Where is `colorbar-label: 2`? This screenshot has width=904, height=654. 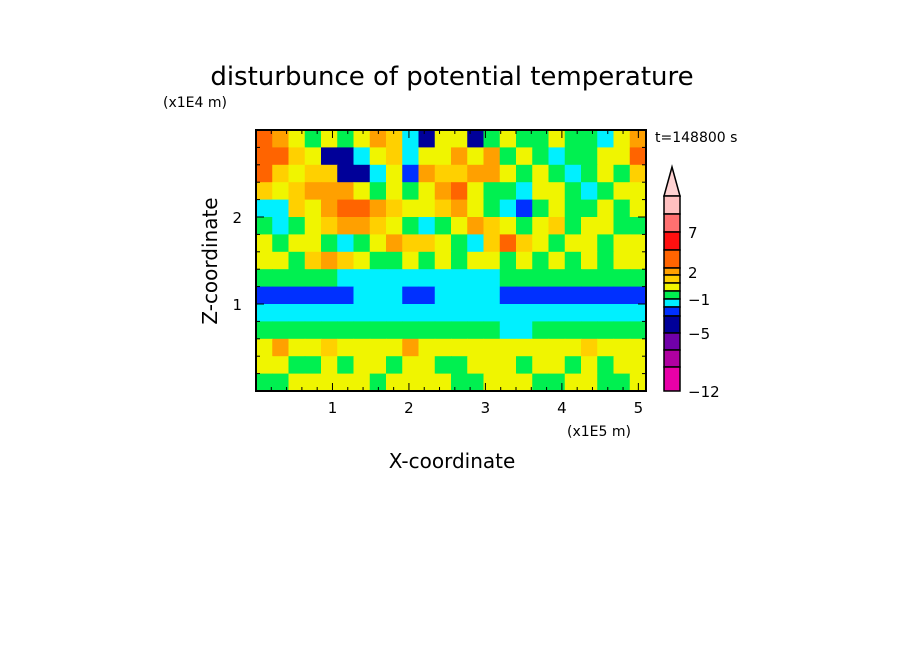 colorbar-label: 2 is located at coordinates (693, 273).